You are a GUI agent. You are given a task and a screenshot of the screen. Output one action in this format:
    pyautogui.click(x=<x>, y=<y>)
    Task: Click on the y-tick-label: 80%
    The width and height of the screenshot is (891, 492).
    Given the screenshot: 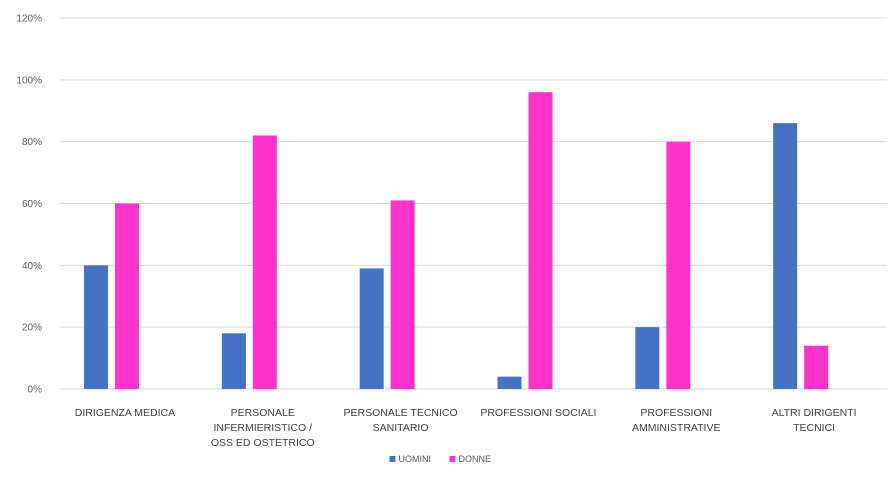 What is the action you would take?
    pyautogui.click(x=32, y=142)
    